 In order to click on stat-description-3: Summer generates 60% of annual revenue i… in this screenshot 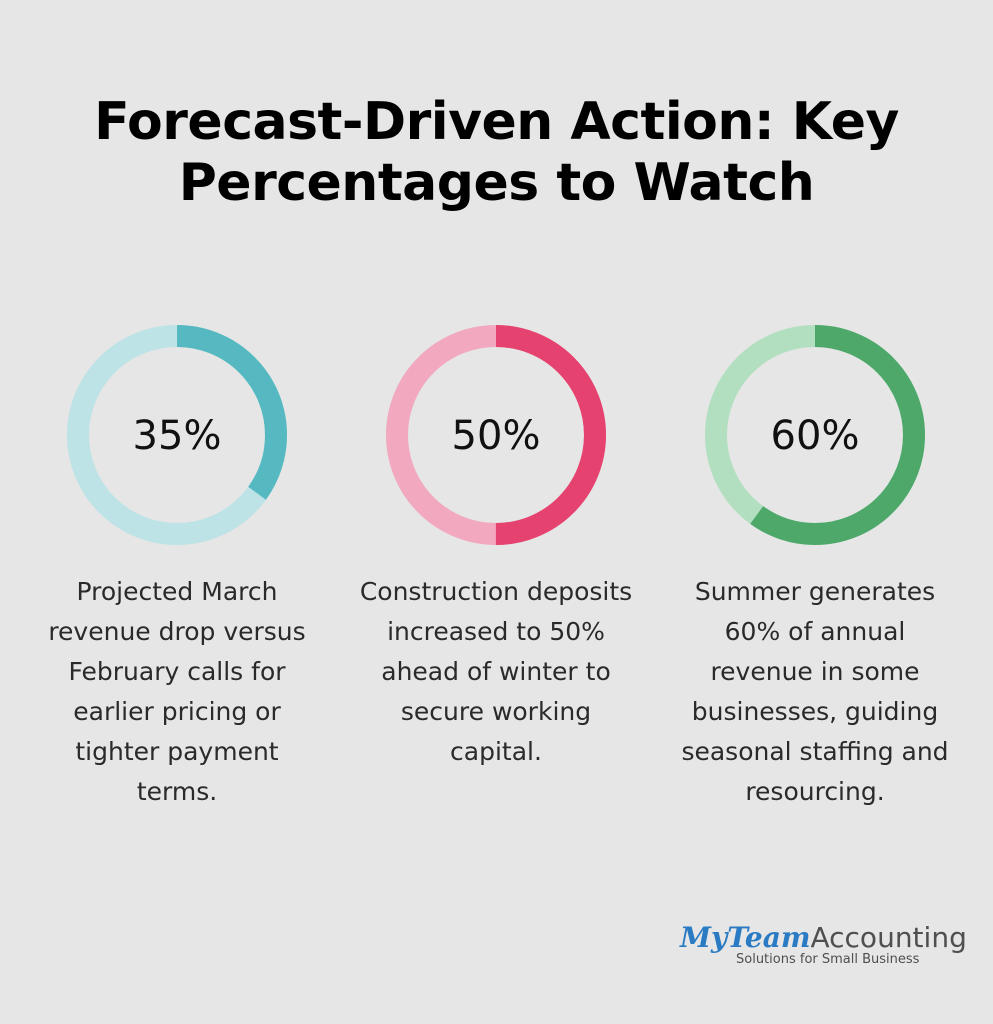, I will do `click(815, 691)`.